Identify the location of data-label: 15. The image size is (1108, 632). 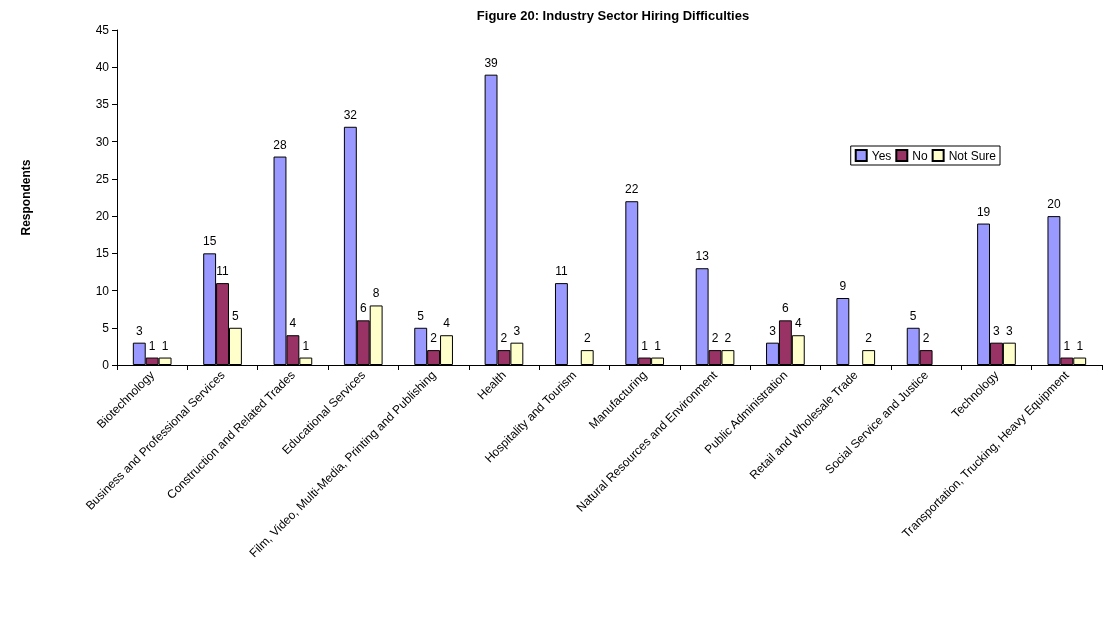
(209, 241).